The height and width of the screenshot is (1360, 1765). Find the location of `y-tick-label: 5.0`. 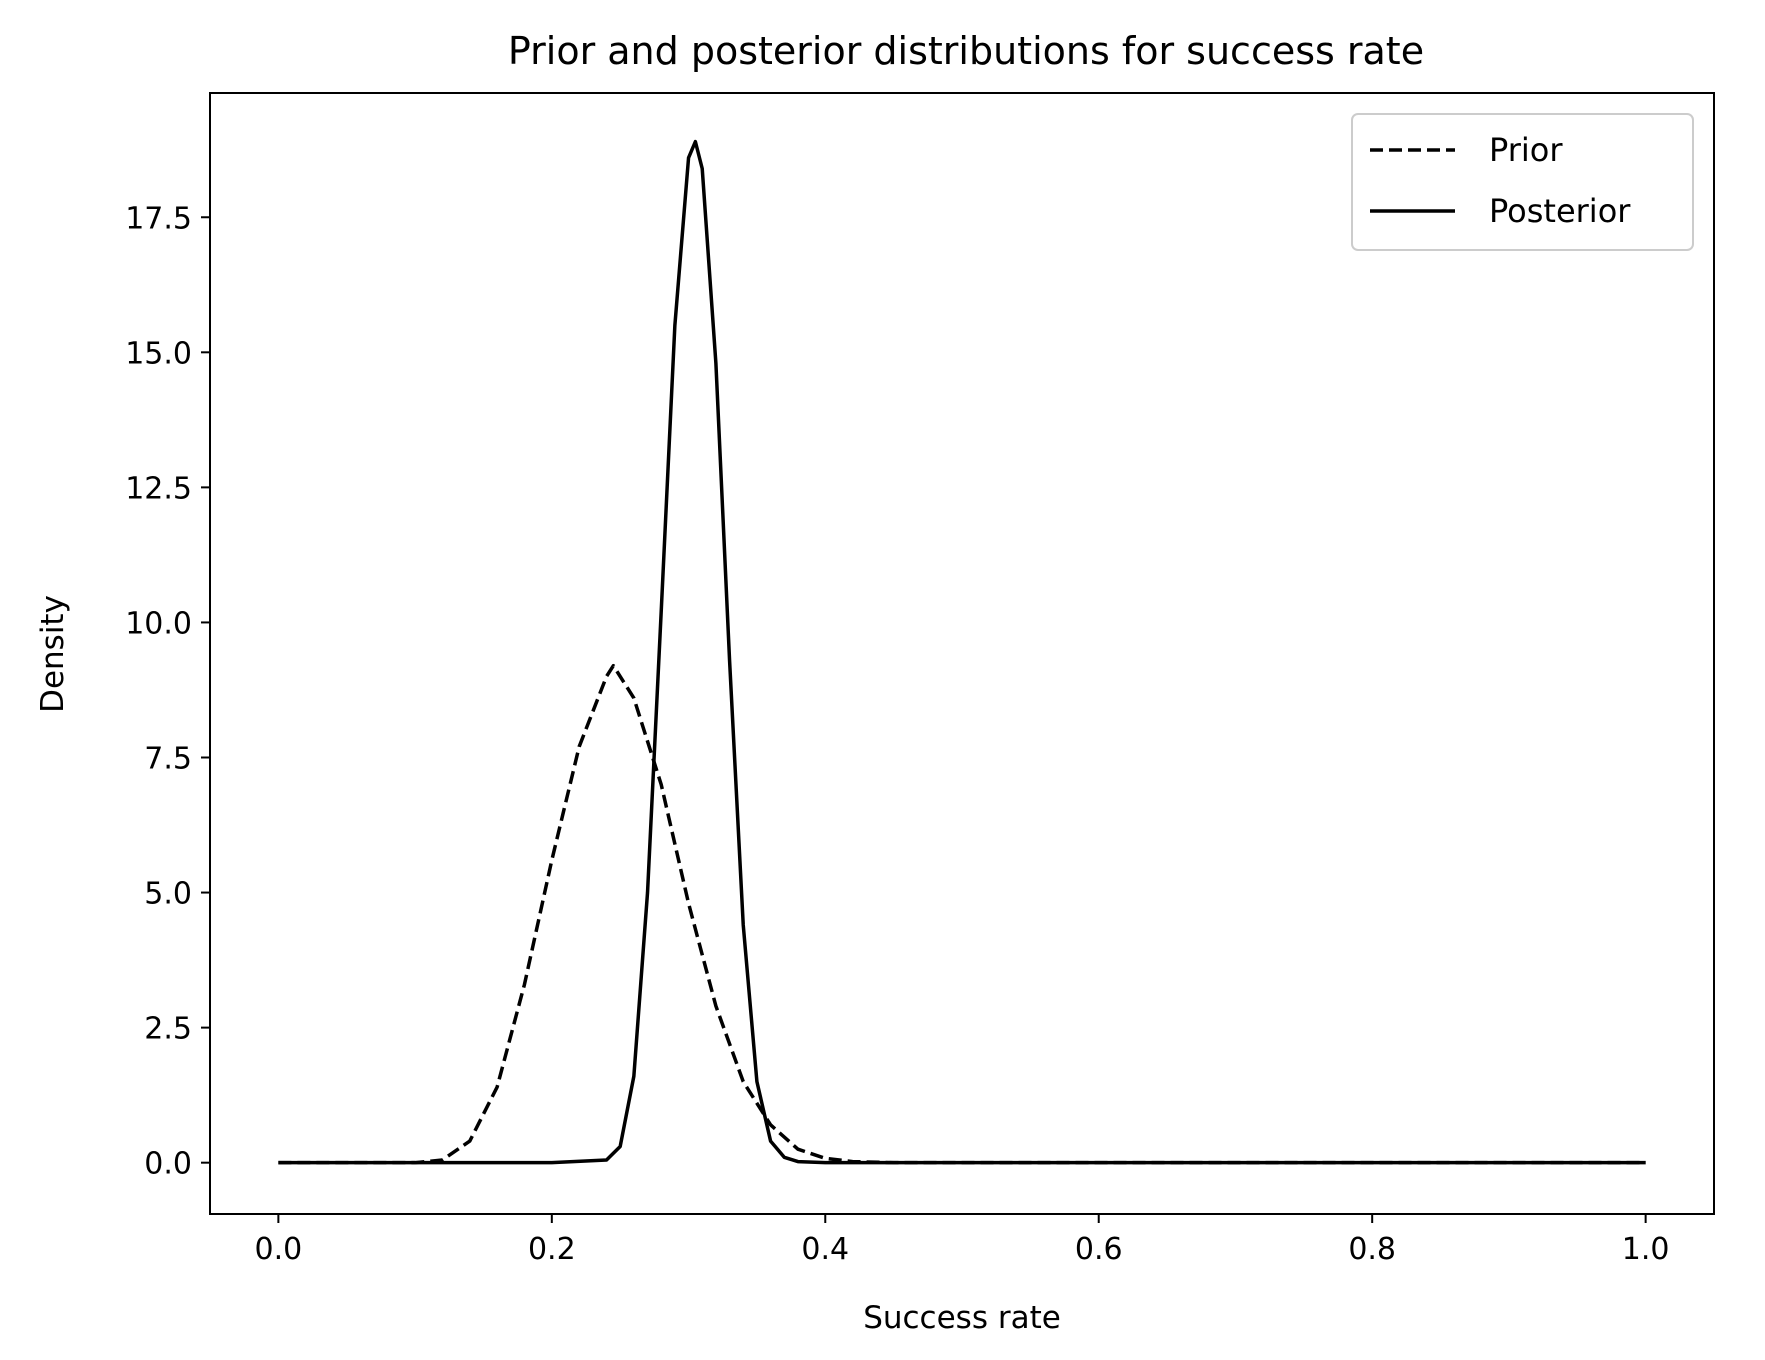

y-tick-label: 5.0 is located at coordinates (168, 894).